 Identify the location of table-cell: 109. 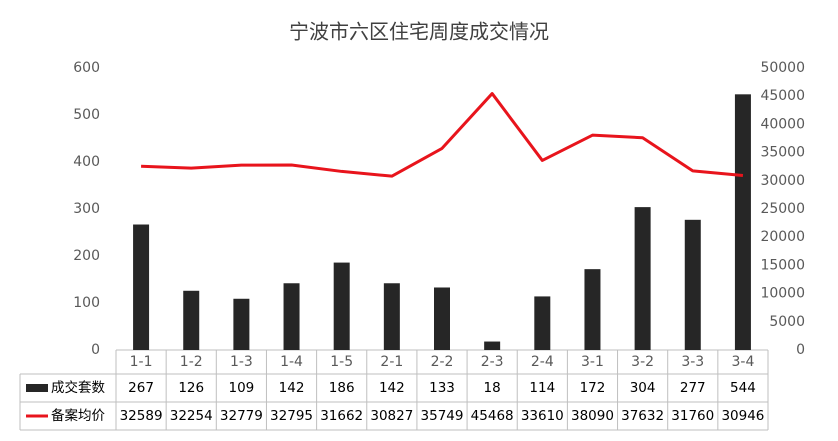
(241, 388).